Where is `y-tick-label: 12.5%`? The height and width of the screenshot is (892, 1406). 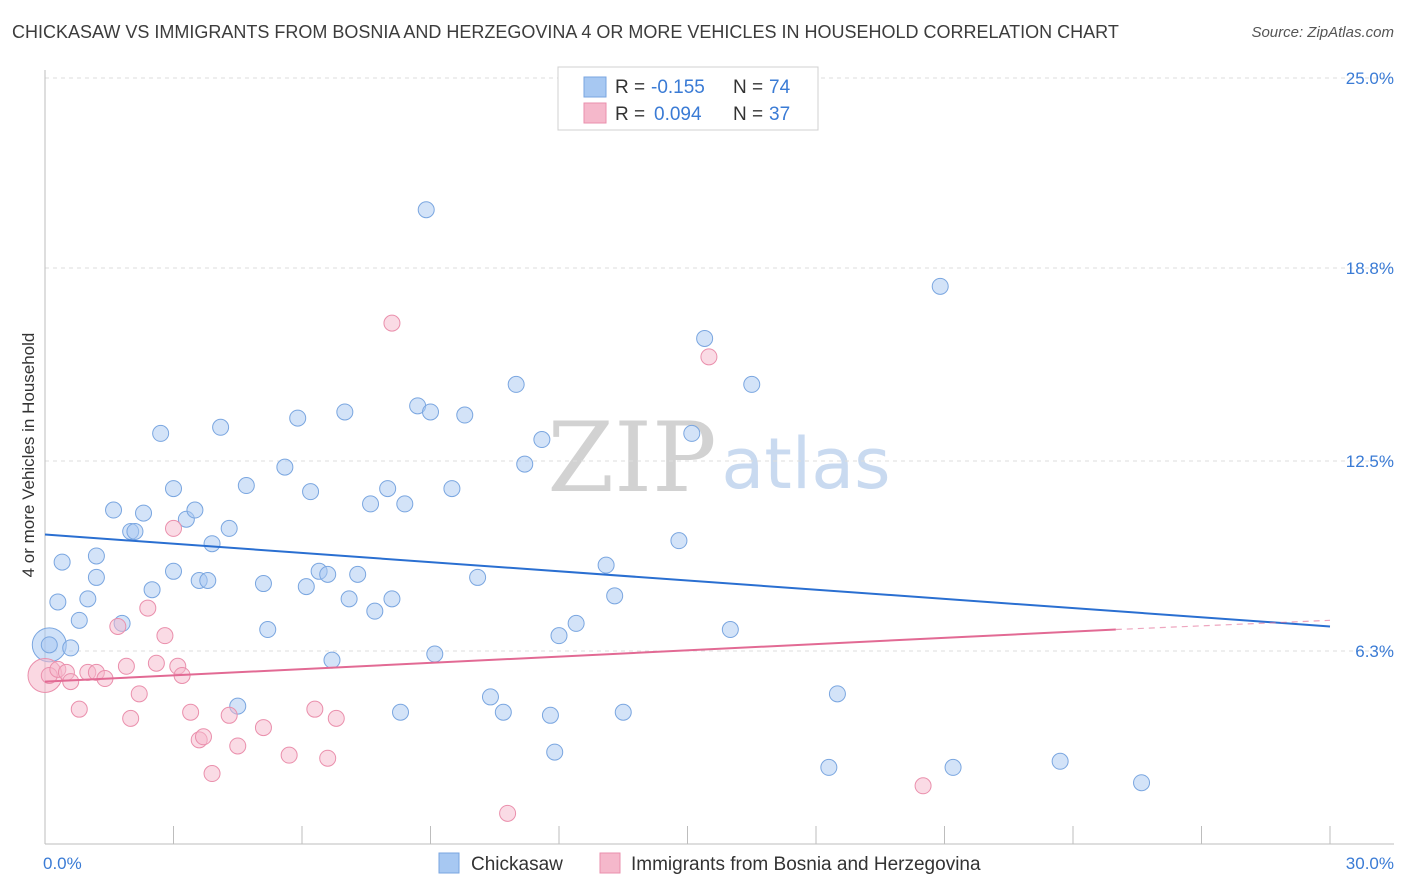 y-tick-label: 12.5% is located at coordinates (1370, 461).